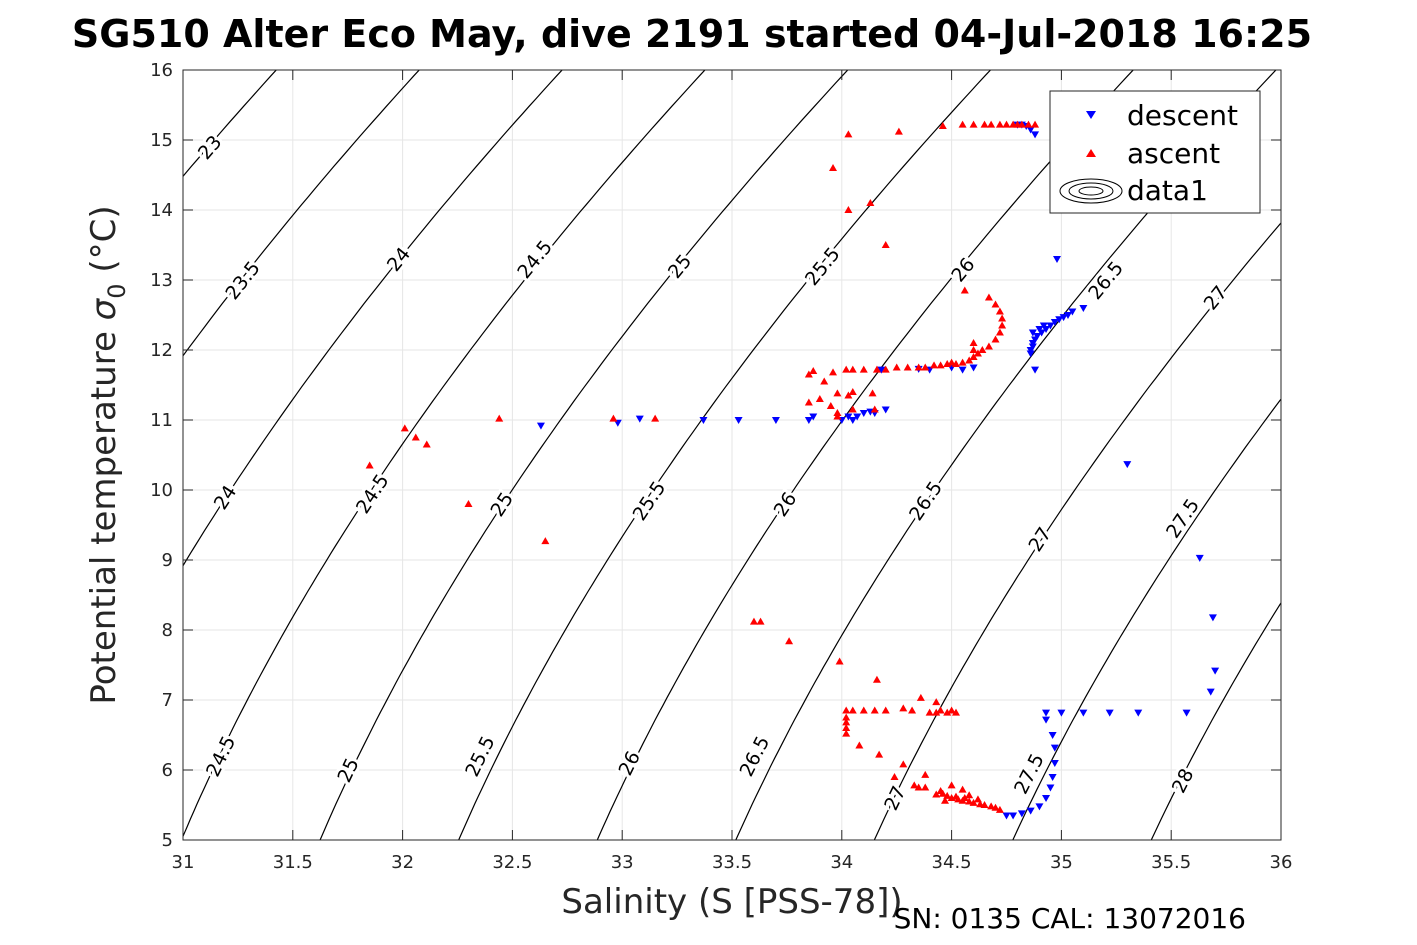 The image size is (1417, 945). Describe the element at coordinates (1091, 115) in the screenshot. I see `legend-marker-descent` at that location.